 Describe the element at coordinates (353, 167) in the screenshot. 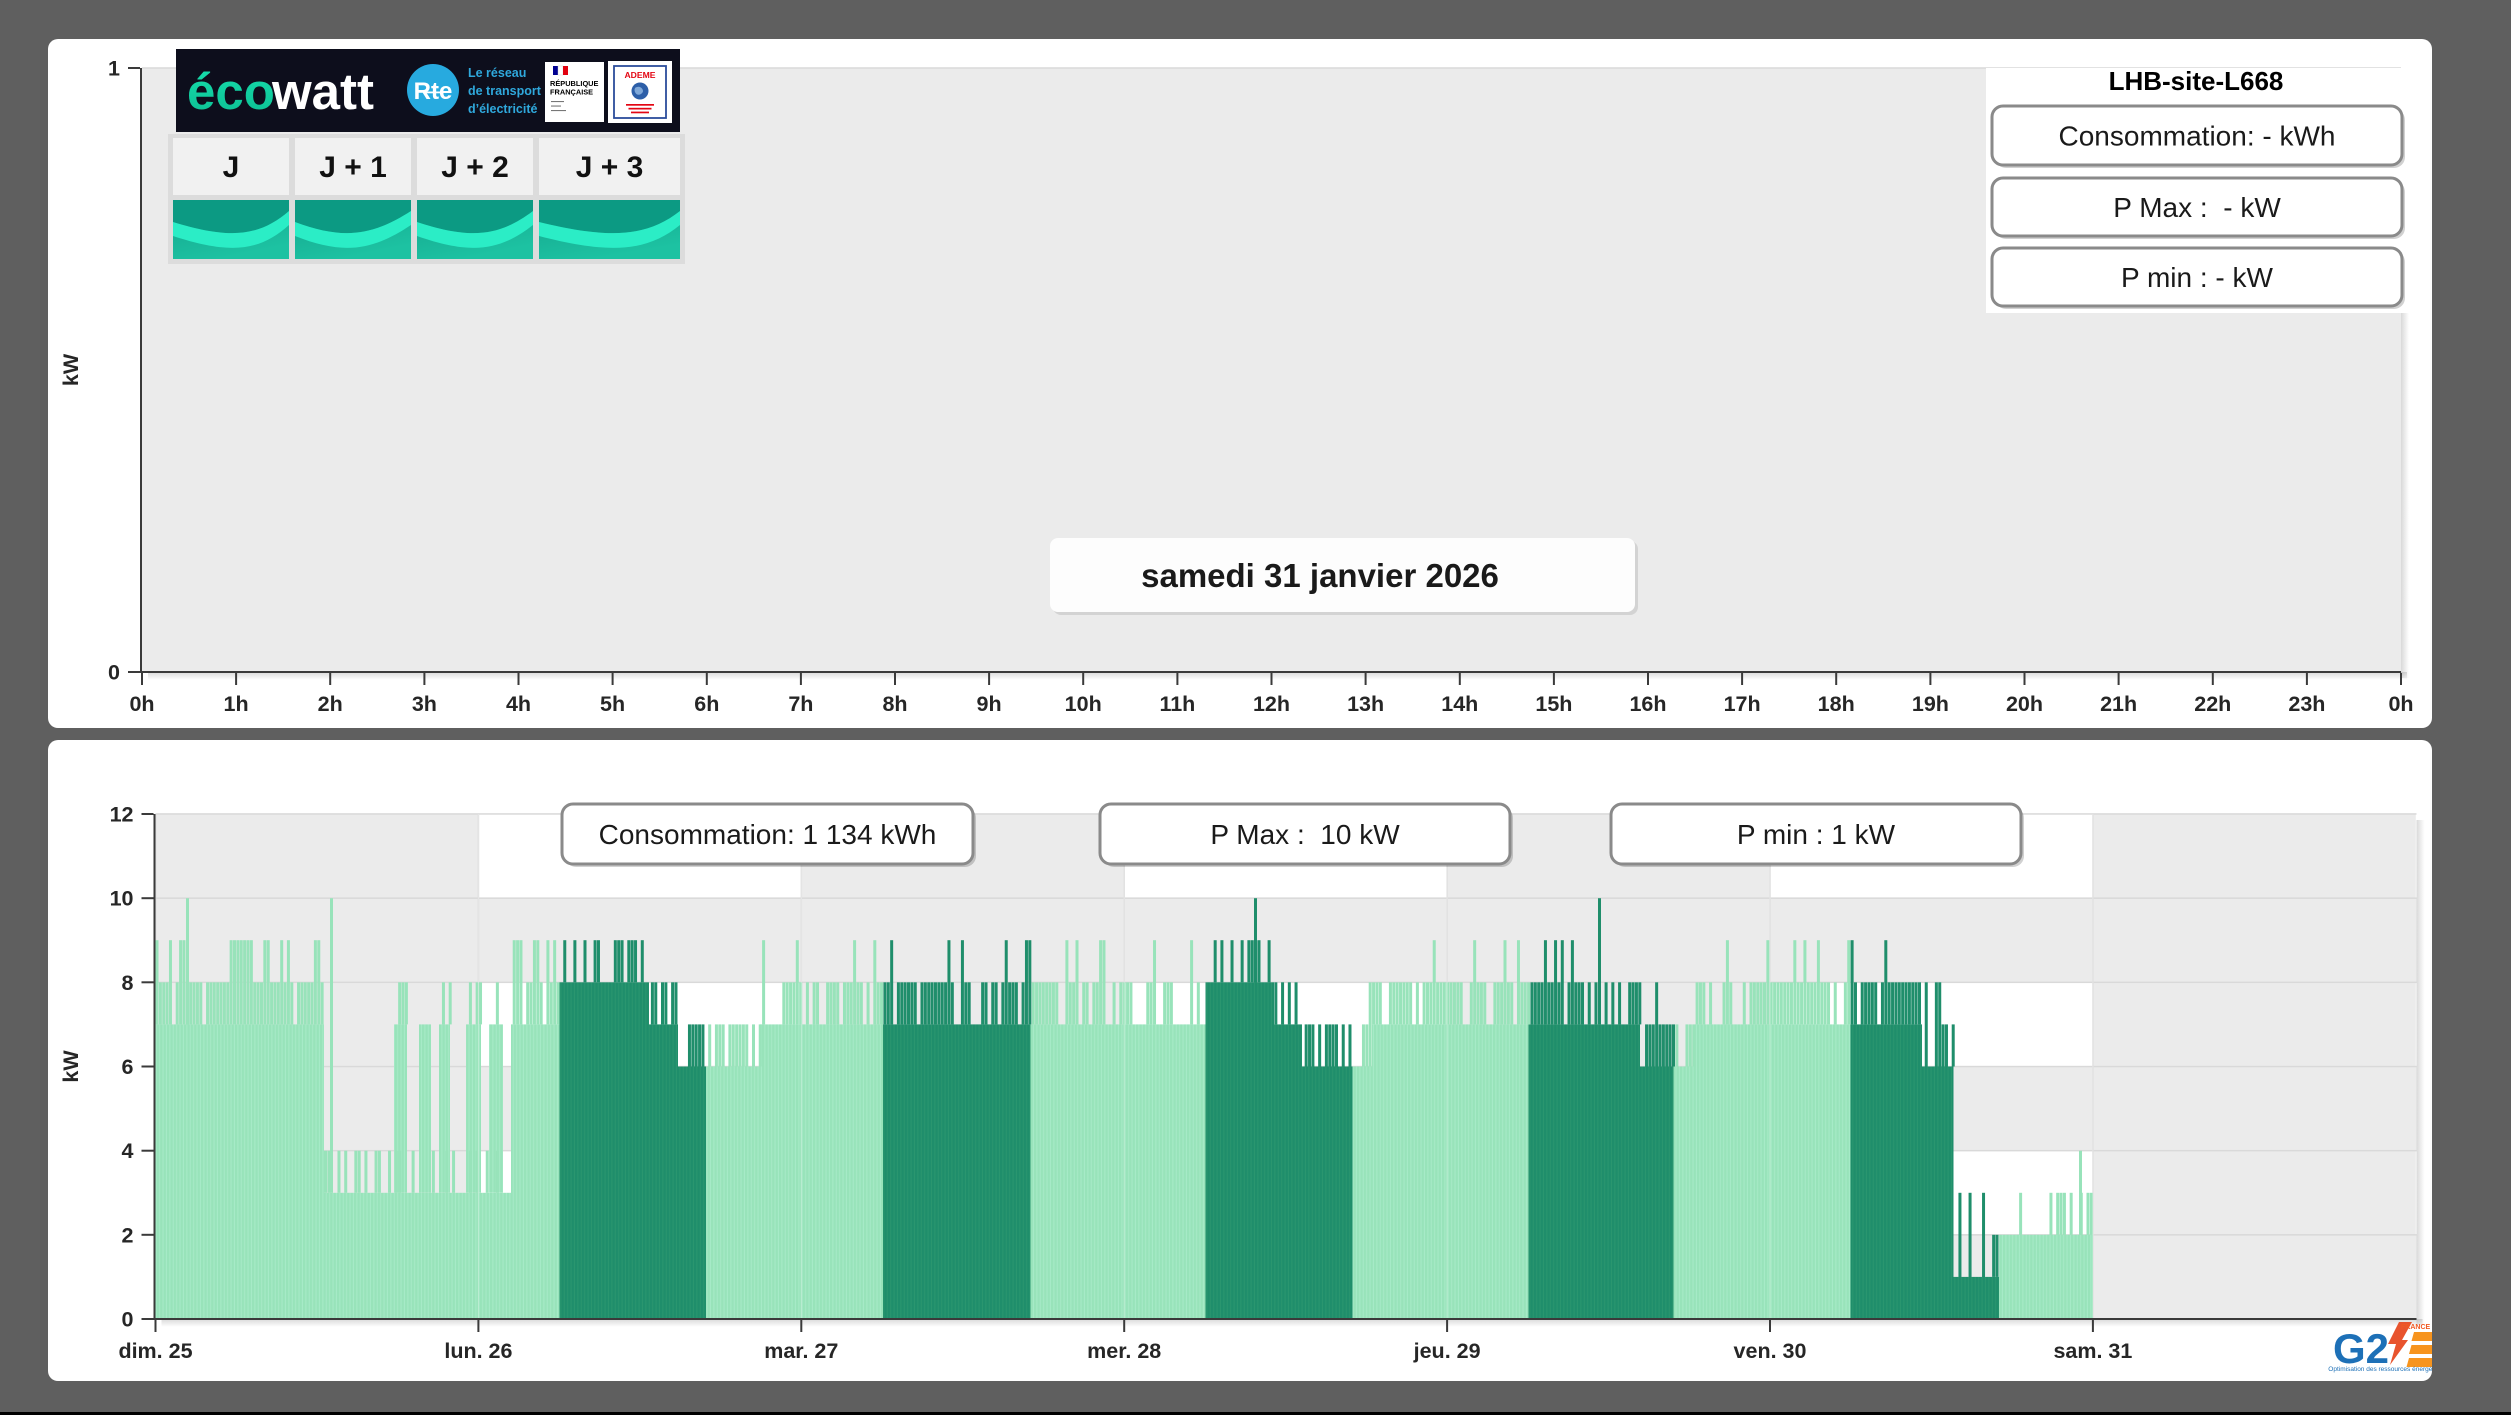

I see `svg-text: J + 1` at that location.